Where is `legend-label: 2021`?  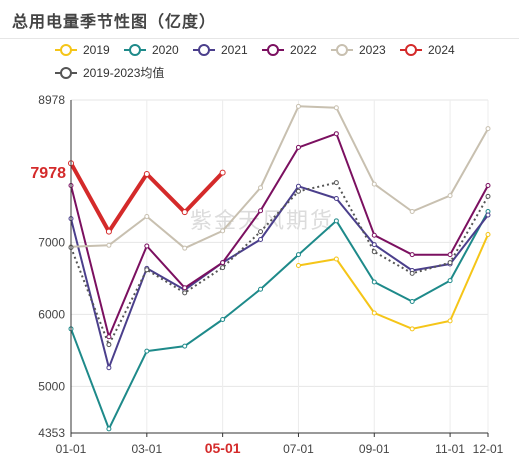 legend-label: 2021 is located at coordinates (234, 50).